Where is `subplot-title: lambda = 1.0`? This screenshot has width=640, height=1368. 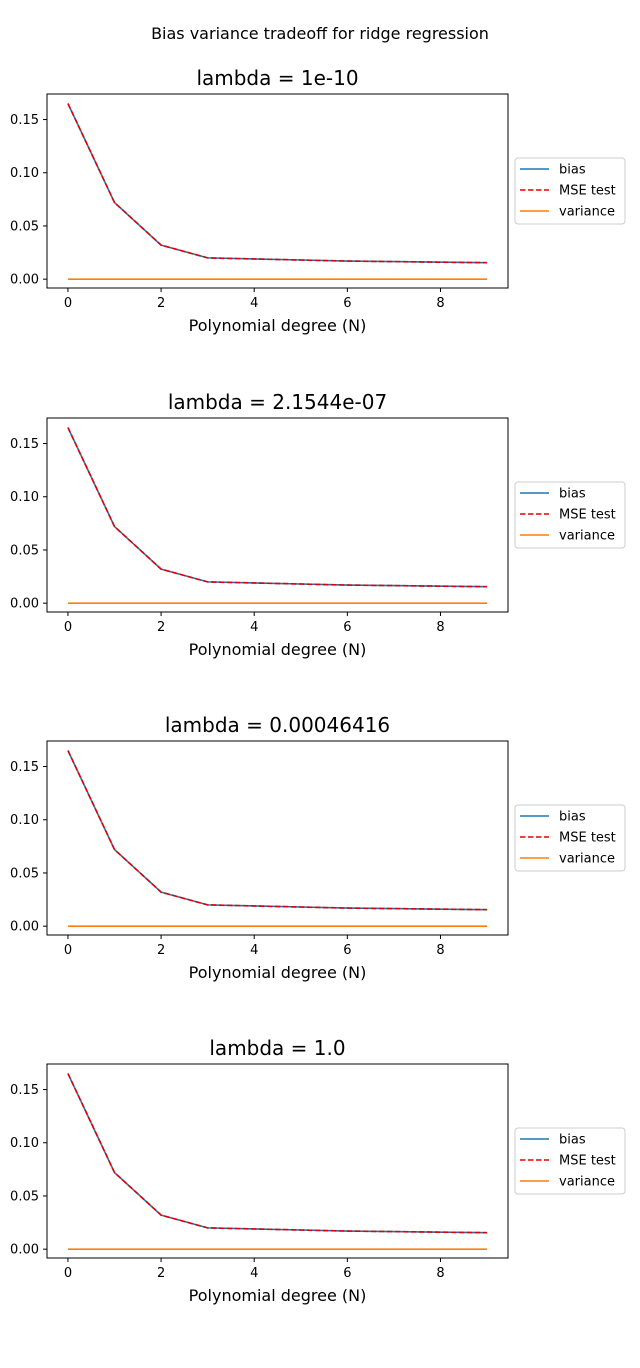
subplot-title: lambda = 1.0 is located at coordinates (277, 1048).